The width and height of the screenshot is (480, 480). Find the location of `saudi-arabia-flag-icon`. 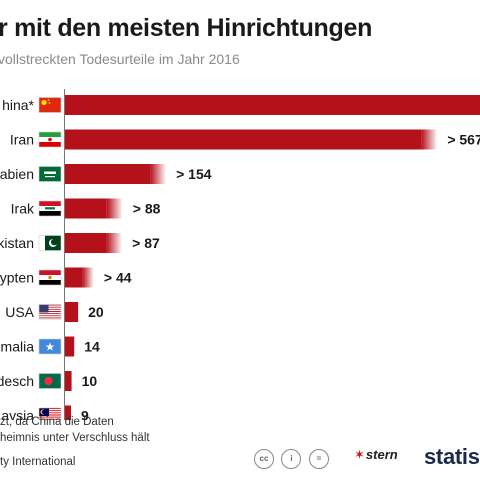

saudi-arabia-flag-icon is located at coordinates (50, 174).